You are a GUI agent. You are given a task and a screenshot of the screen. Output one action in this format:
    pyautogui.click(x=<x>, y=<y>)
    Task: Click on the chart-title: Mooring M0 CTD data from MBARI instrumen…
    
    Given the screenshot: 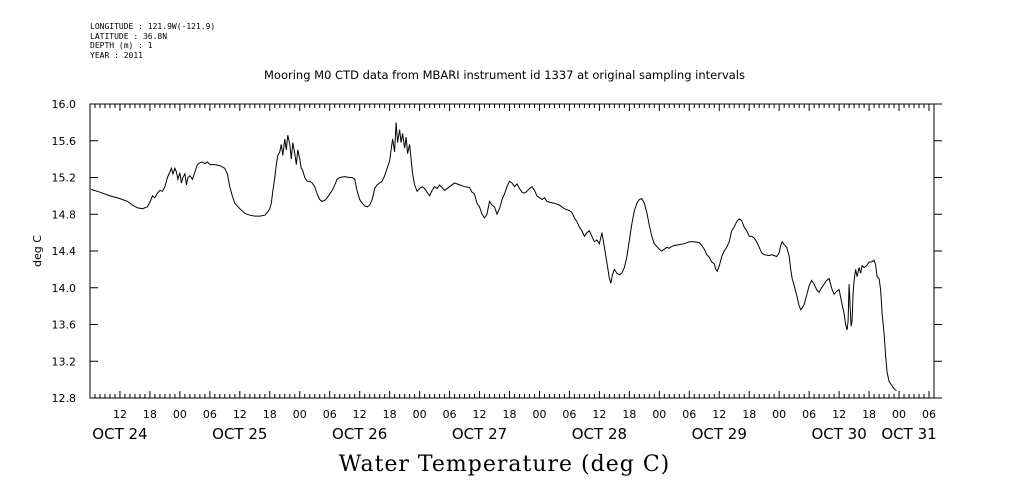 What is the action you would take?
    pyautogui.click(x=504, y=75)
    